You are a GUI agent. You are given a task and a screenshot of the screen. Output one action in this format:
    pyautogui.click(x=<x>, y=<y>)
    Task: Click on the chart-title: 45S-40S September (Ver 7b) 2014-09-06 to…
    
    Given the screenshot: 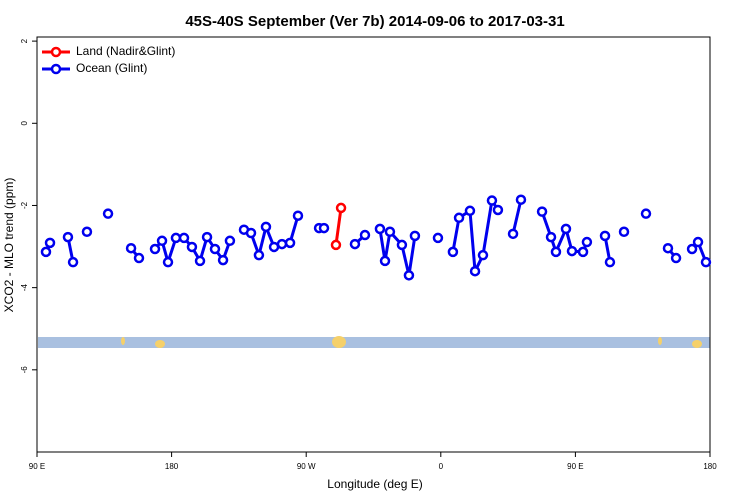 What is the action you would take?
    pyautogui.click(x=374, y=21)
    